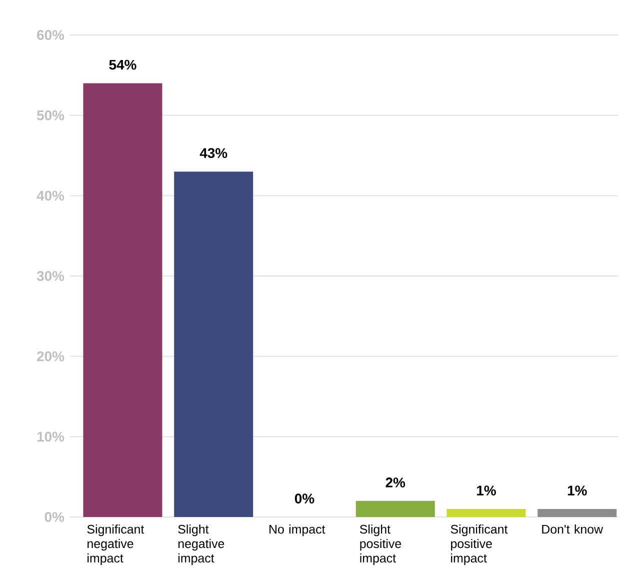  Describe the element at coordinates (298, 530) in the screenshot. I see `x-tick-label: No impact` at that location.